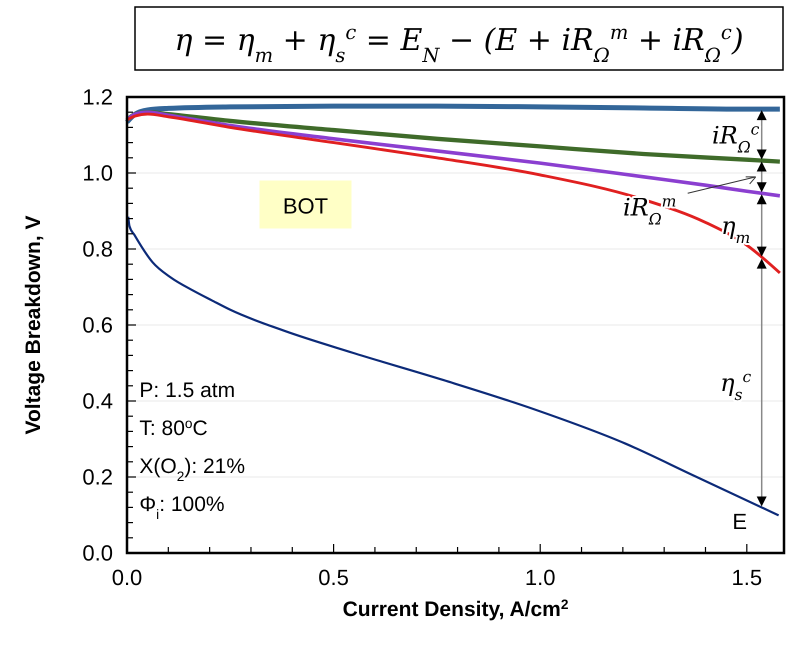  Describe the element at coordinates (740, 521) in the screenshot. I see `annotation: E` at that location.